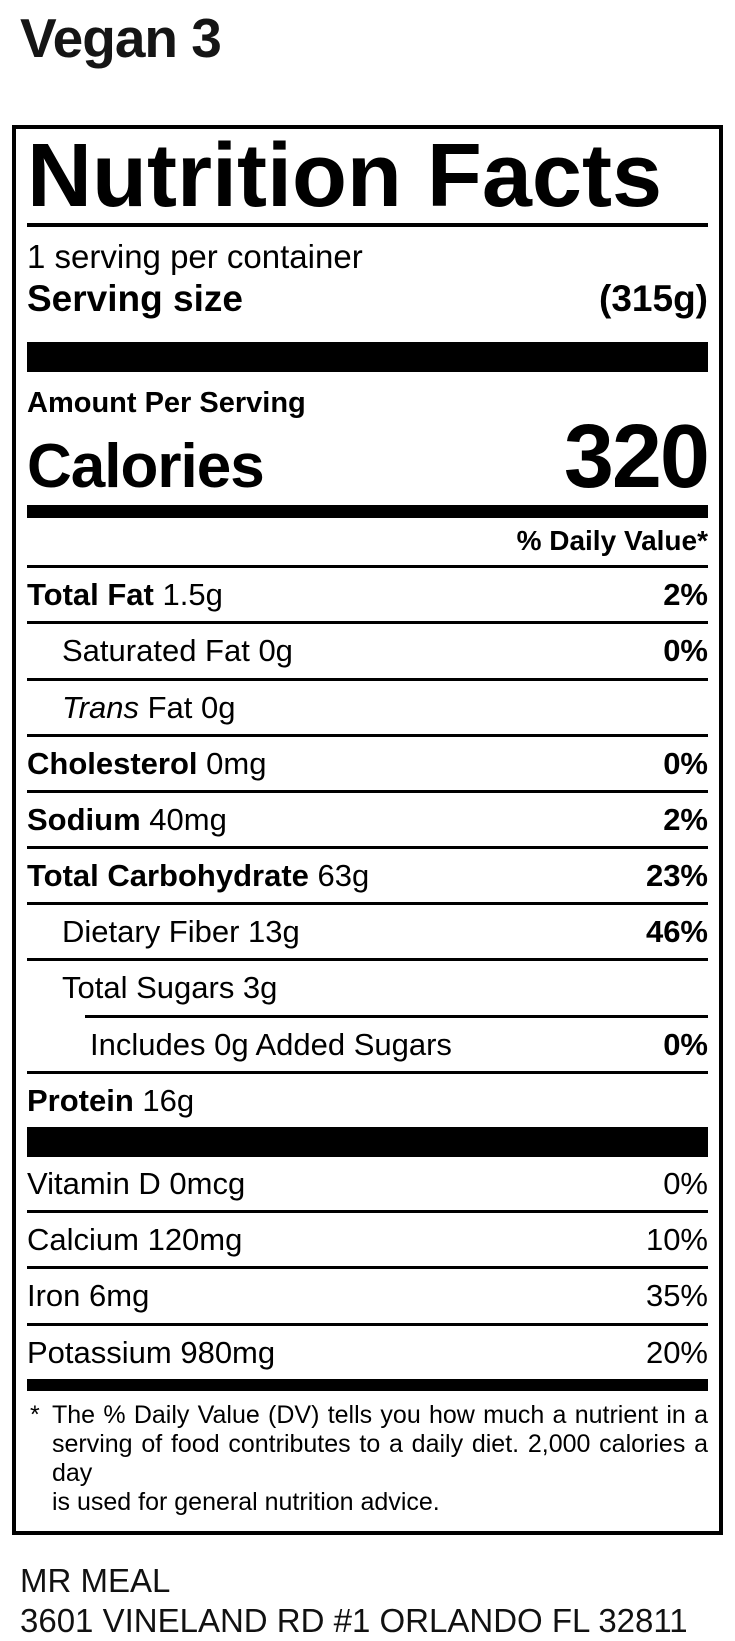 This screenshot has width=735, height=1641. I want to click on nutrient-row-added-sugars: Includes 0g Added Sugars 0%, so click(367, 1046).